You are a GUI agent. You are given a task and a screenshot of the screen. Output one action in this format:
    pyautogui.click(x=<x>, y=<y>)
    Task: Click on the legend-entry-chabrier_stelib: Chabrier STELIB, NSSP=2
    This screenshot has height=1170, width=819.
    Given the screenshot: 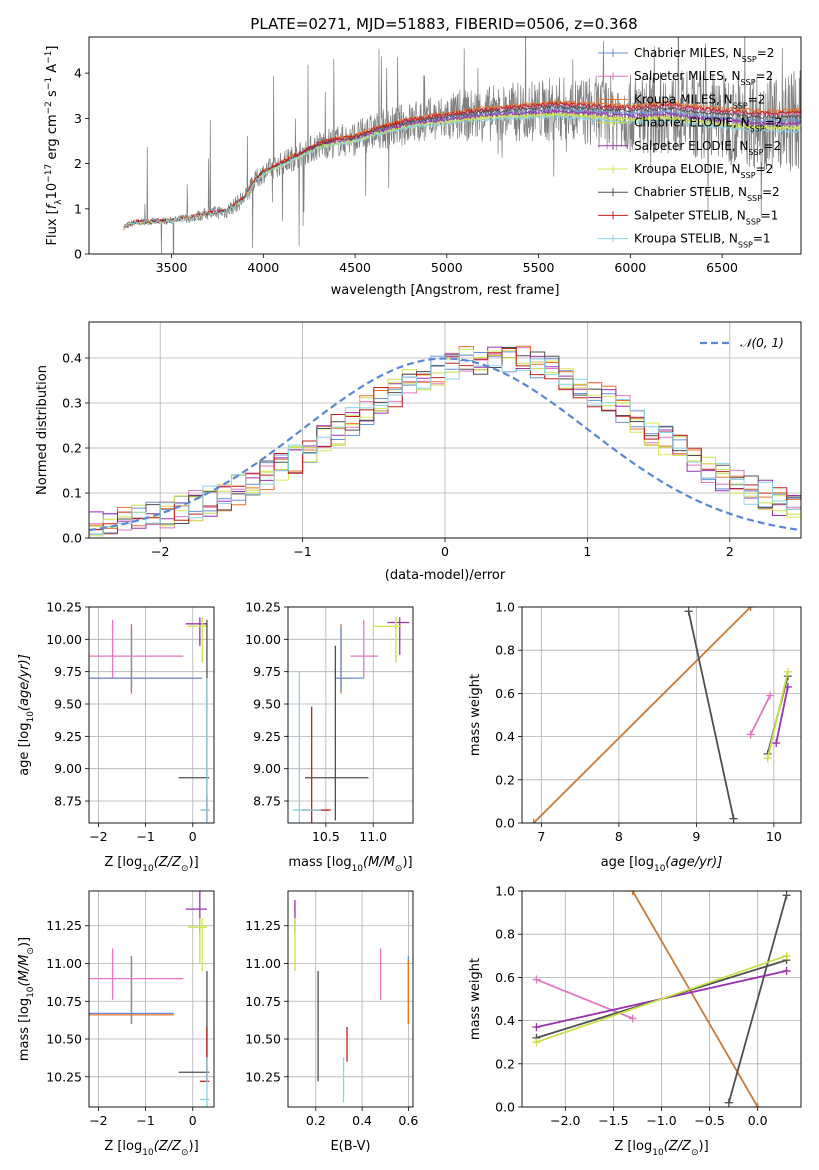 What is the action you would take?
    pyautogui.click(x=707, y=194)
    